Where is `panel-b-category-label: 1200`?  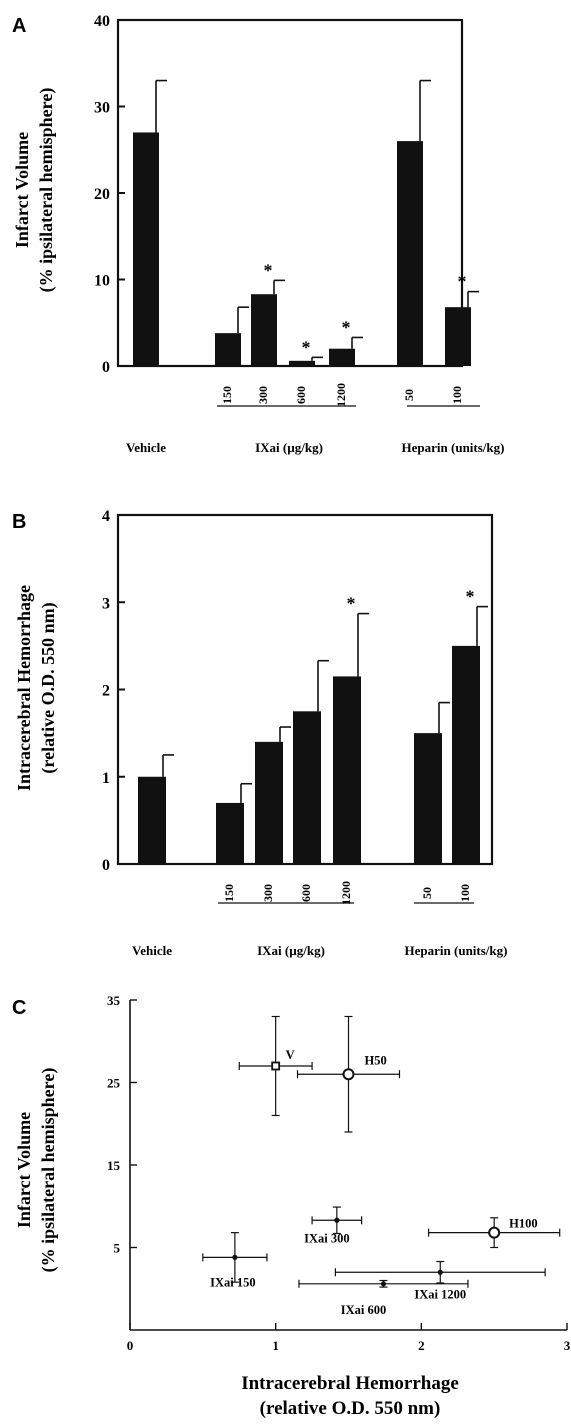 panel-b-category-label: 1200 is located at coordinates (346, 893).